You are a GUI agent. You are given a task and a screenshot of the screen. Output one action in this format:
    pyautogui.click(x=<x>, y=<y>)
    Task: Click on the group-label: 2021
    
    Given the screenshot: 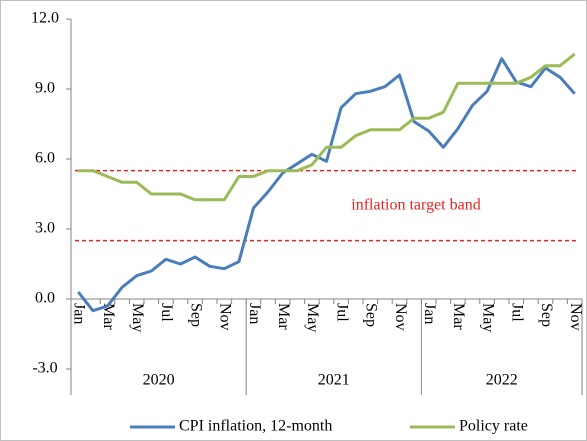 What is the action you would take?
    pyautogui.click(x=334, y=380)
    